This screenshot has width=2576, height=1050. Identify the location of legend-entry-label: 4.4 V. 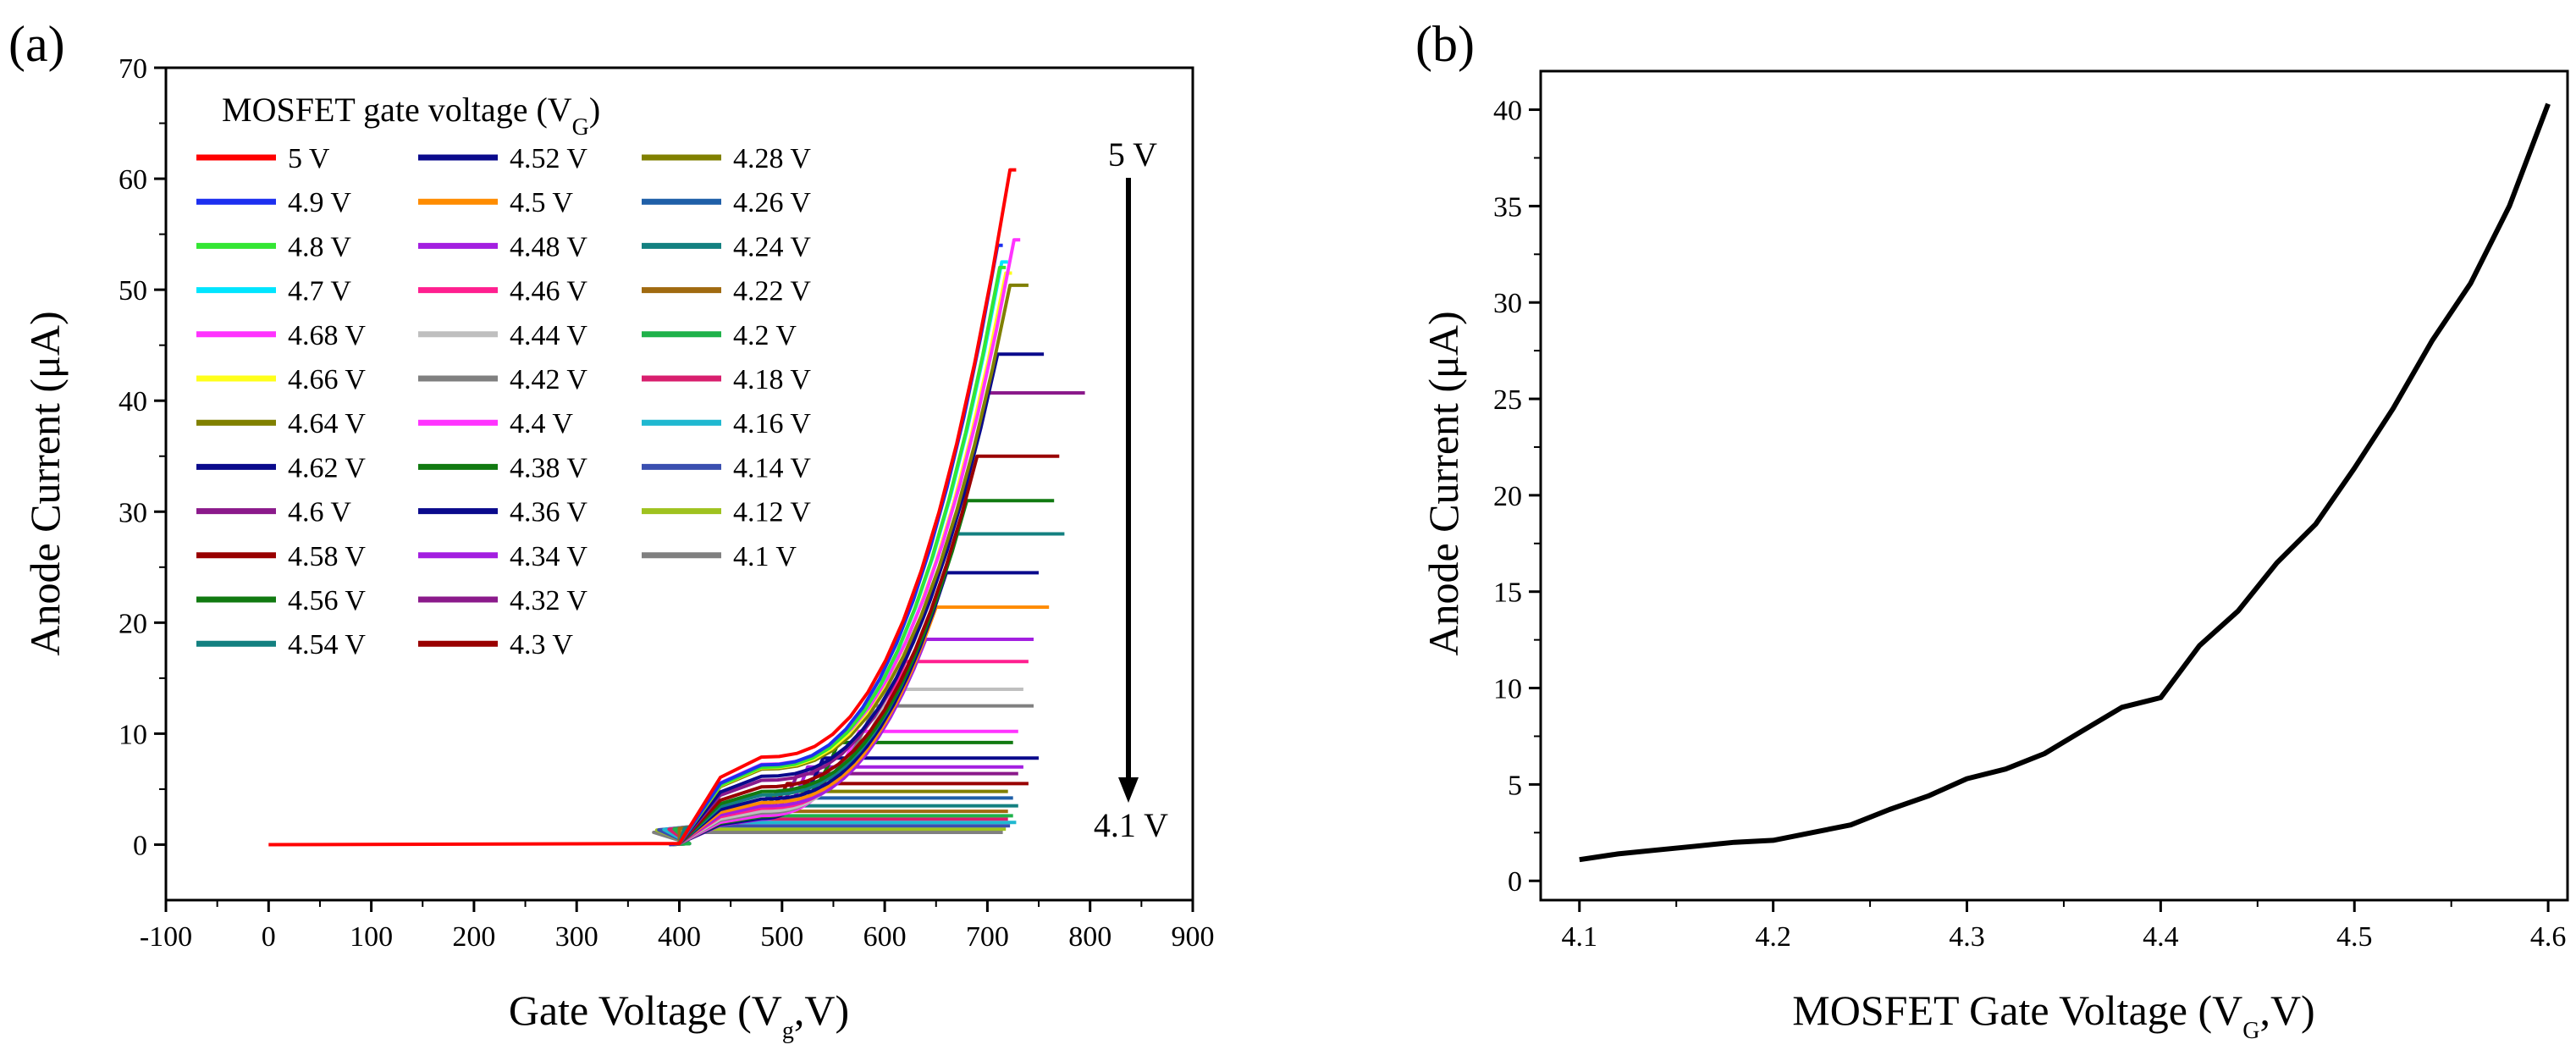
(541, 423).